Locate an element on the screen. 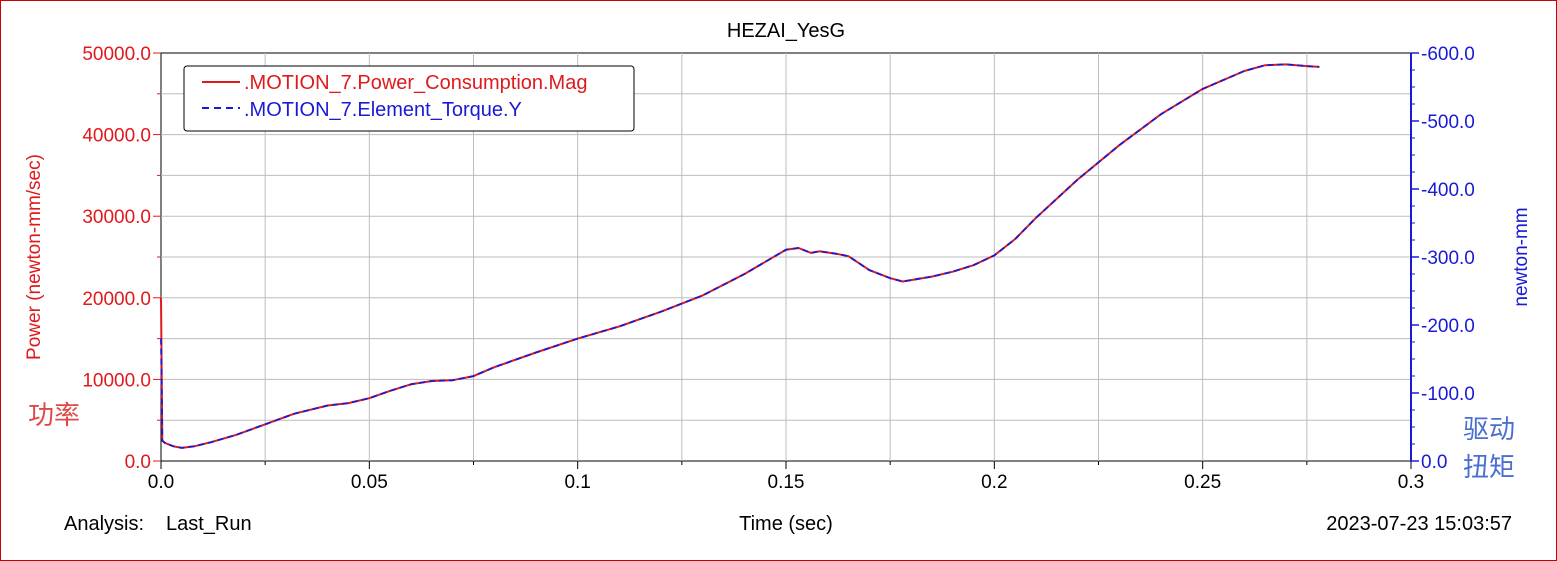  legend-label-power: .MOTION_7.Power_Consumption.Mag is located at coordinates (415, 83).